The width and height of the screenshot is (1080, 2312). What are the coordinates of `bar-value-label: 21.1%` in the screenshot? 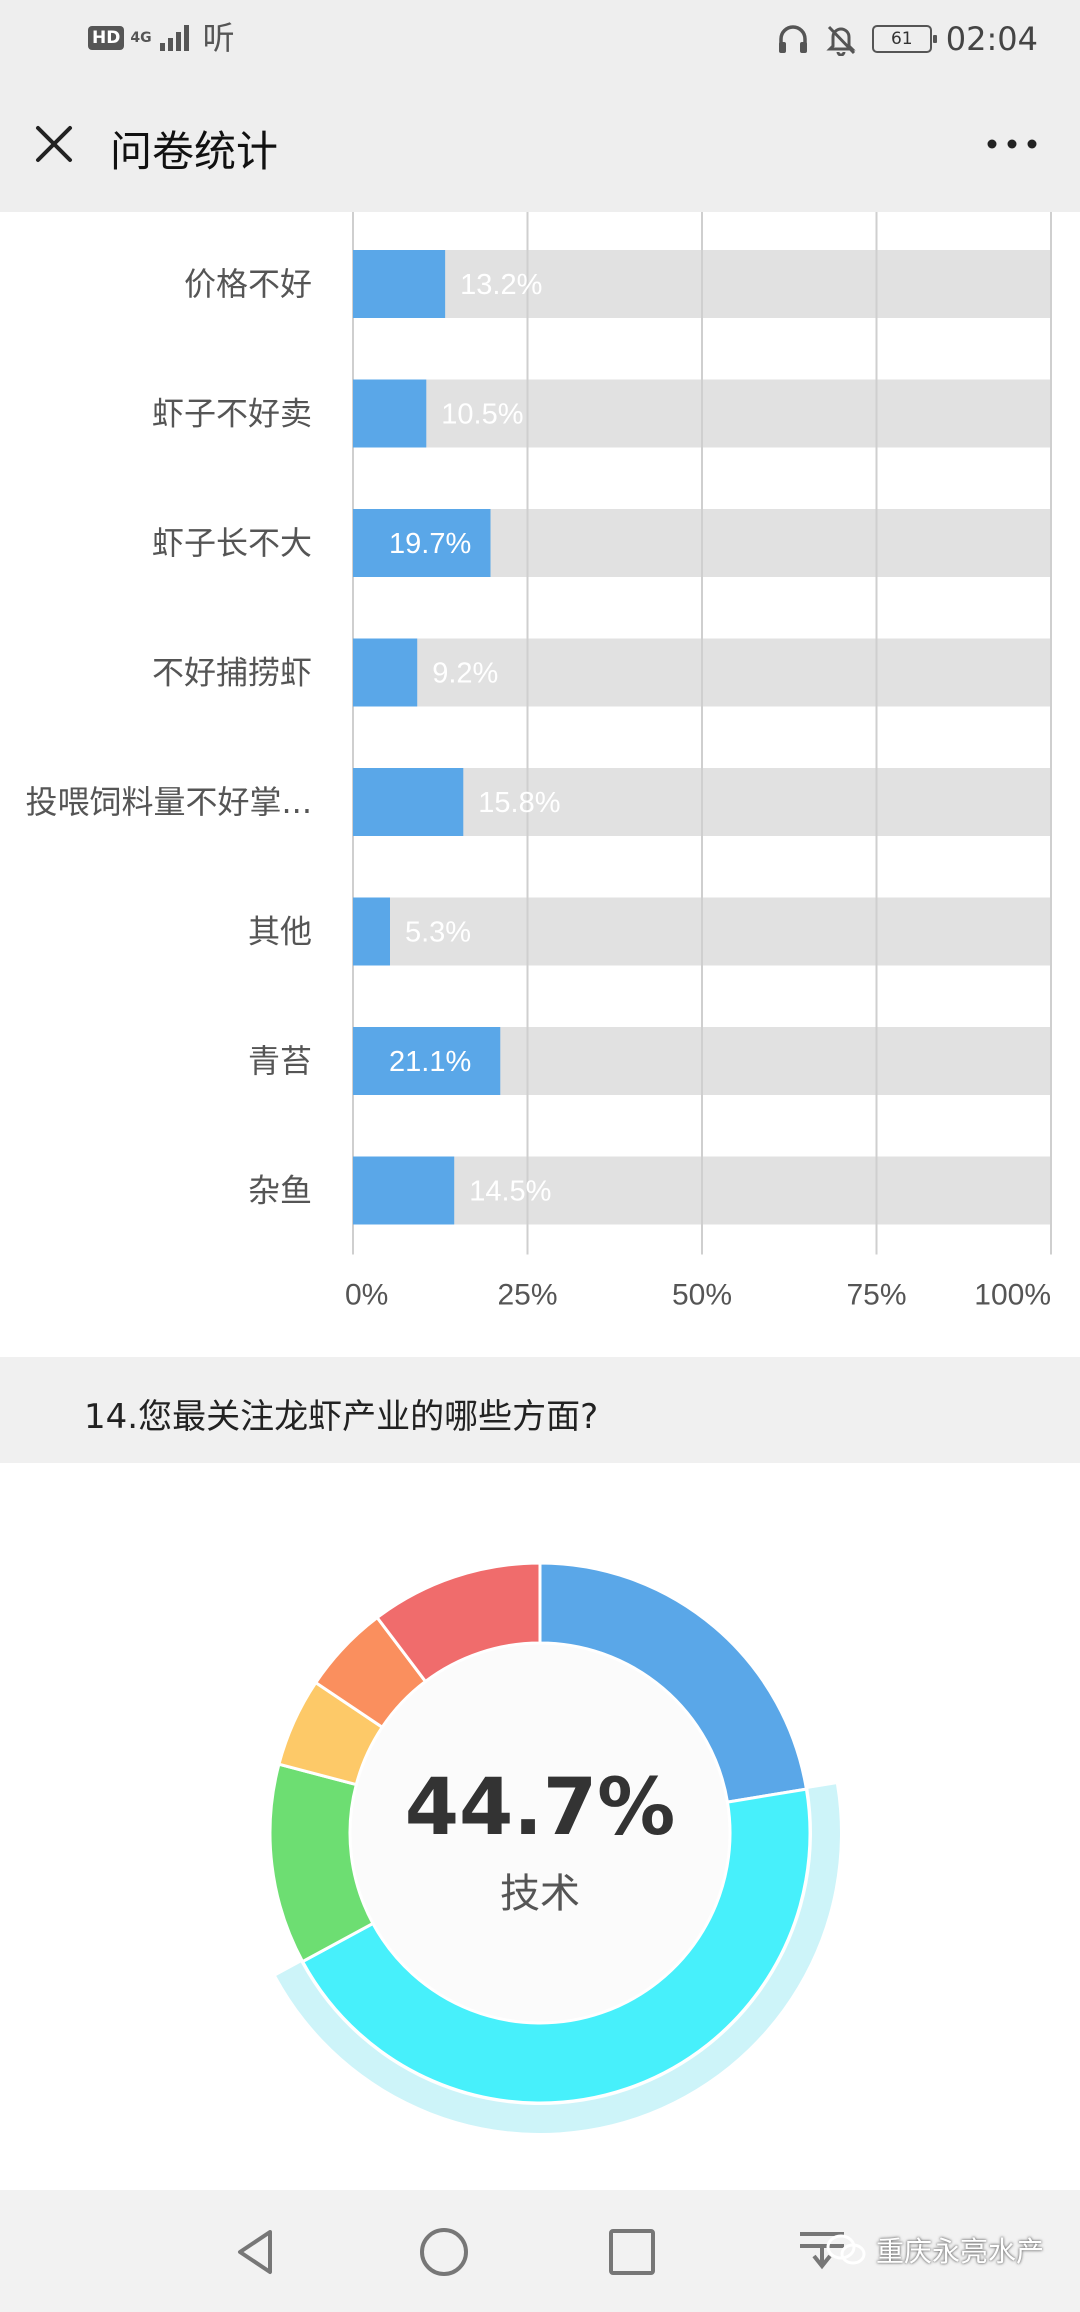 It's located at (430, 1062).